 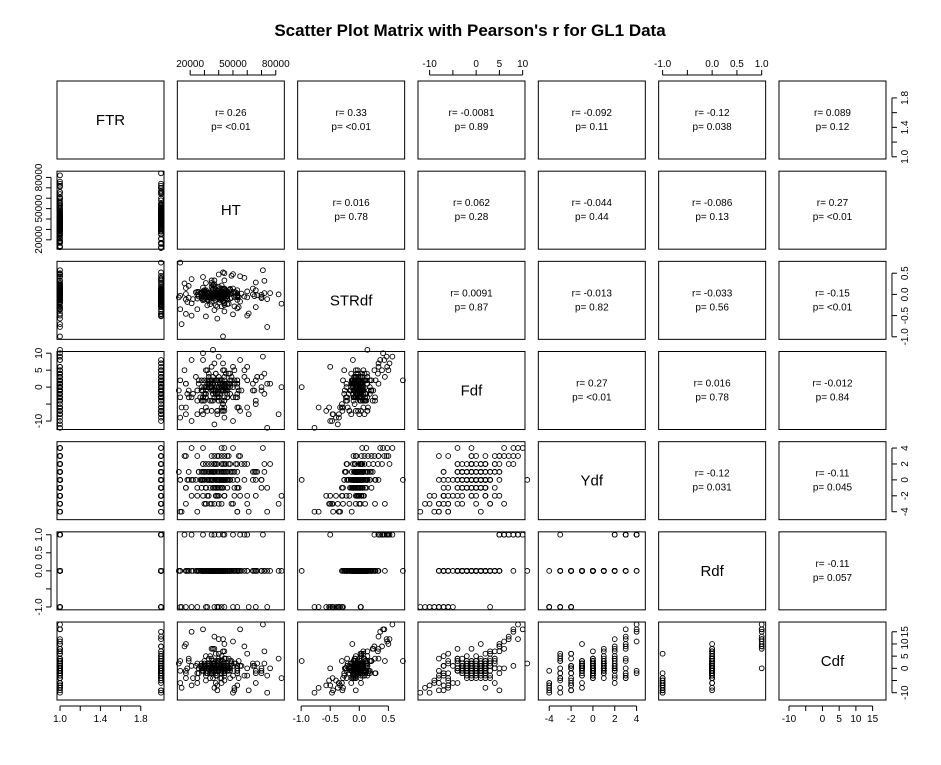 What do you see at coordinates (832, 391) in the screenshot?
I see `panel-frame-fdf-cdf` at bounding box center [832, 391].